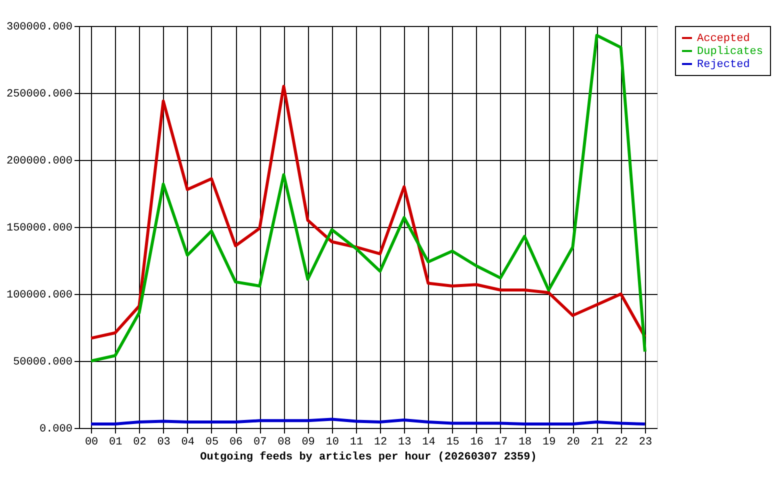  Describe the element at coordinates (723, 65) in the screenshot. I see `legend-label: Rejected` at that location.